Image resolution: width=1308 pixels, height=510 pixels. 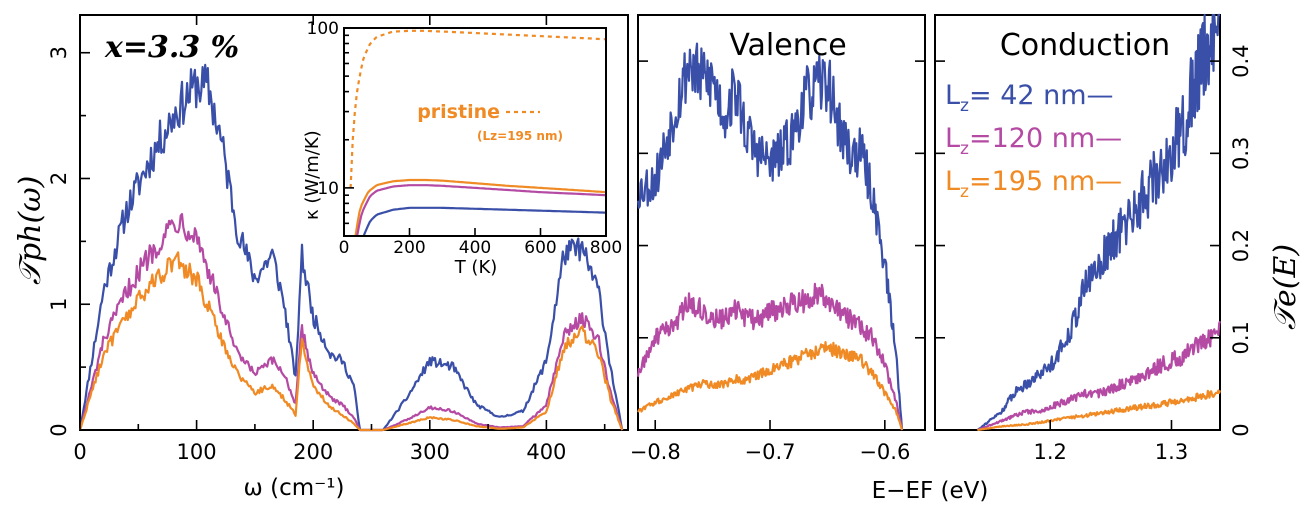 I want to click on phonon-y-tick-label: 0, so click(x=59, y=429).